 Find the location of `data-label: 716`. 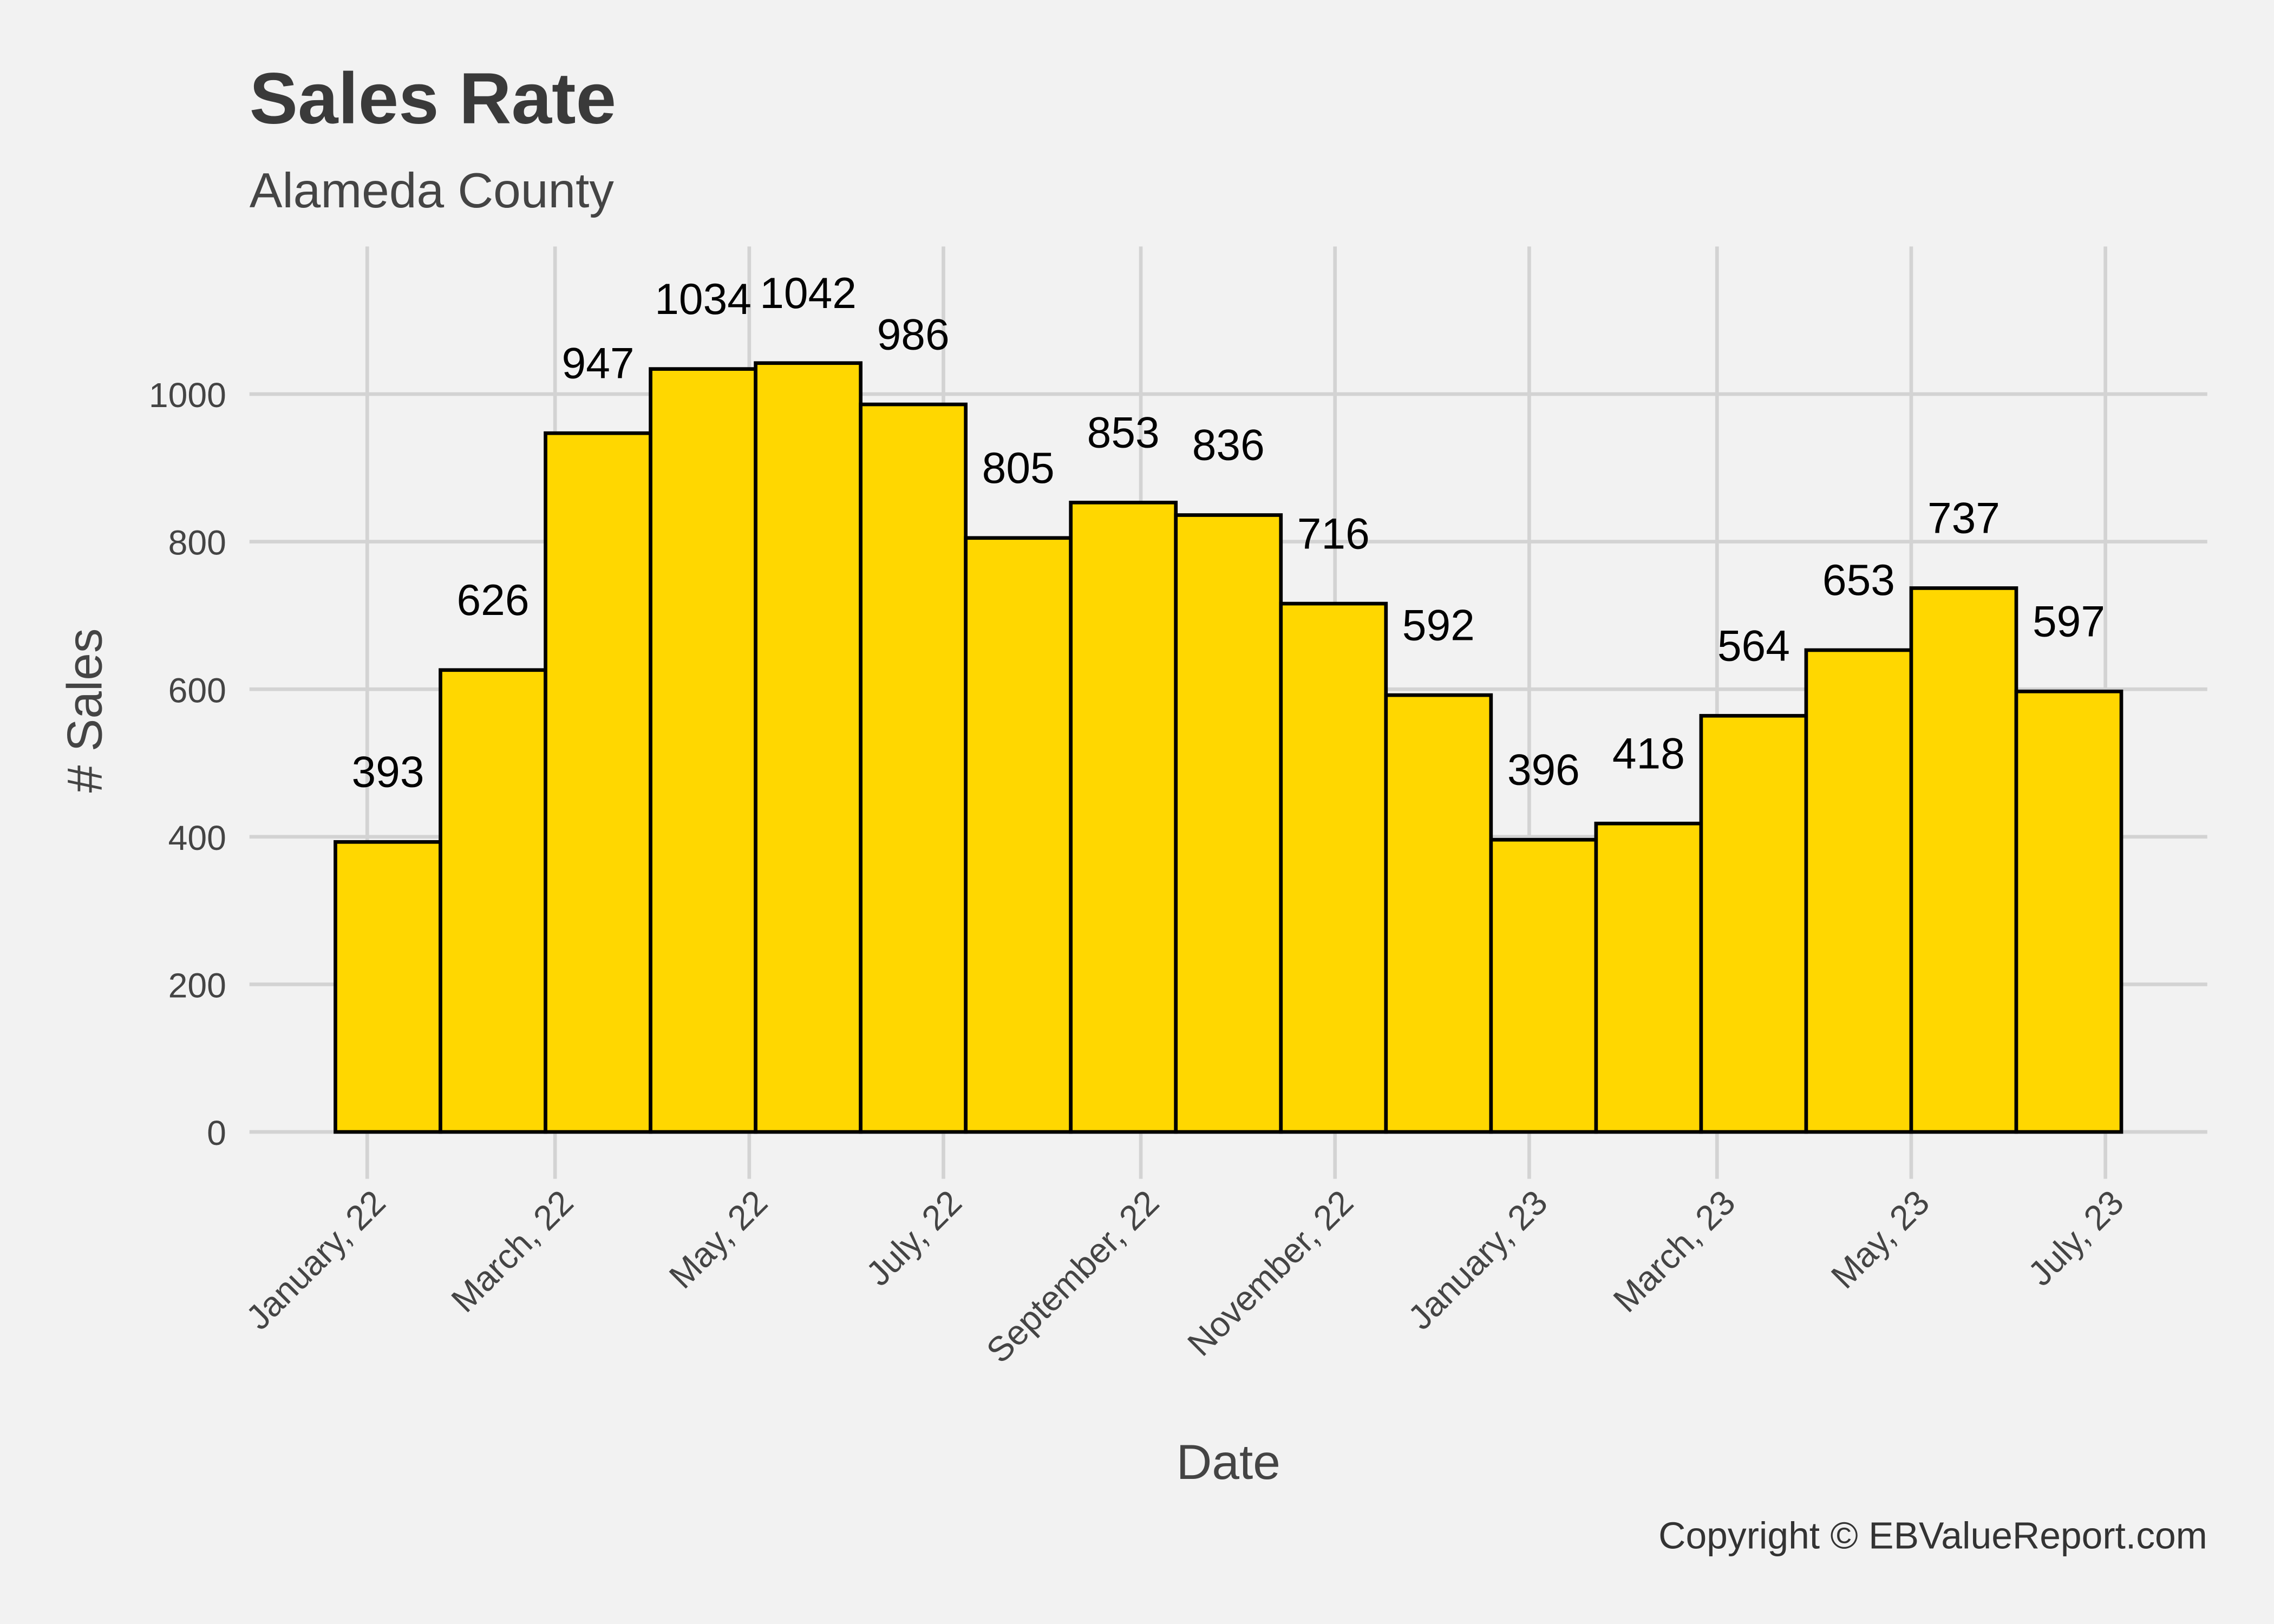

data-label: 716 is located at coordinates (1334, 533).